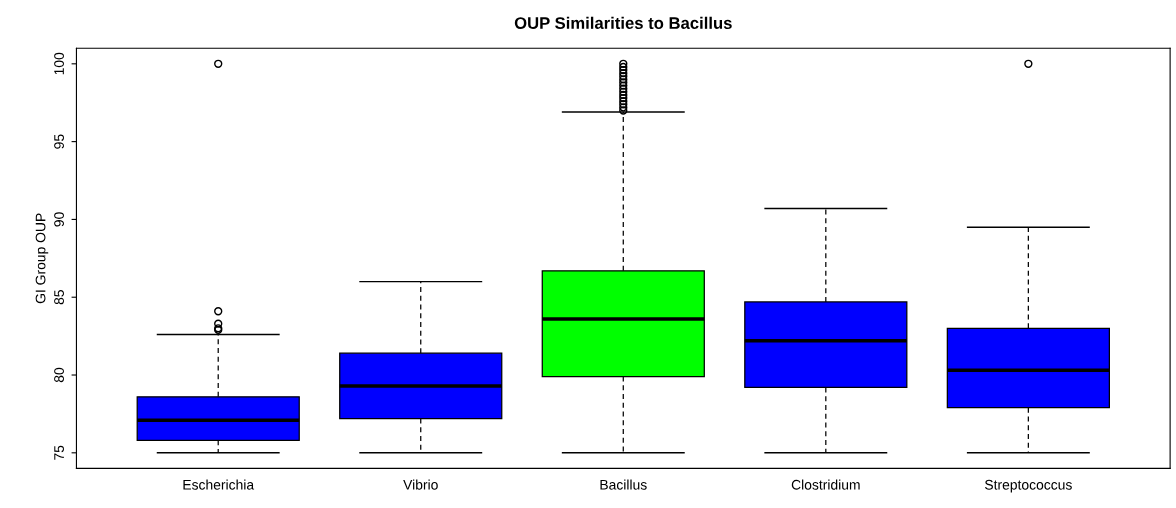  What do you see at coordinates (59, 219) in the screenshot?
I see `y-tick-label: 90` at bounding box center [59, 219].